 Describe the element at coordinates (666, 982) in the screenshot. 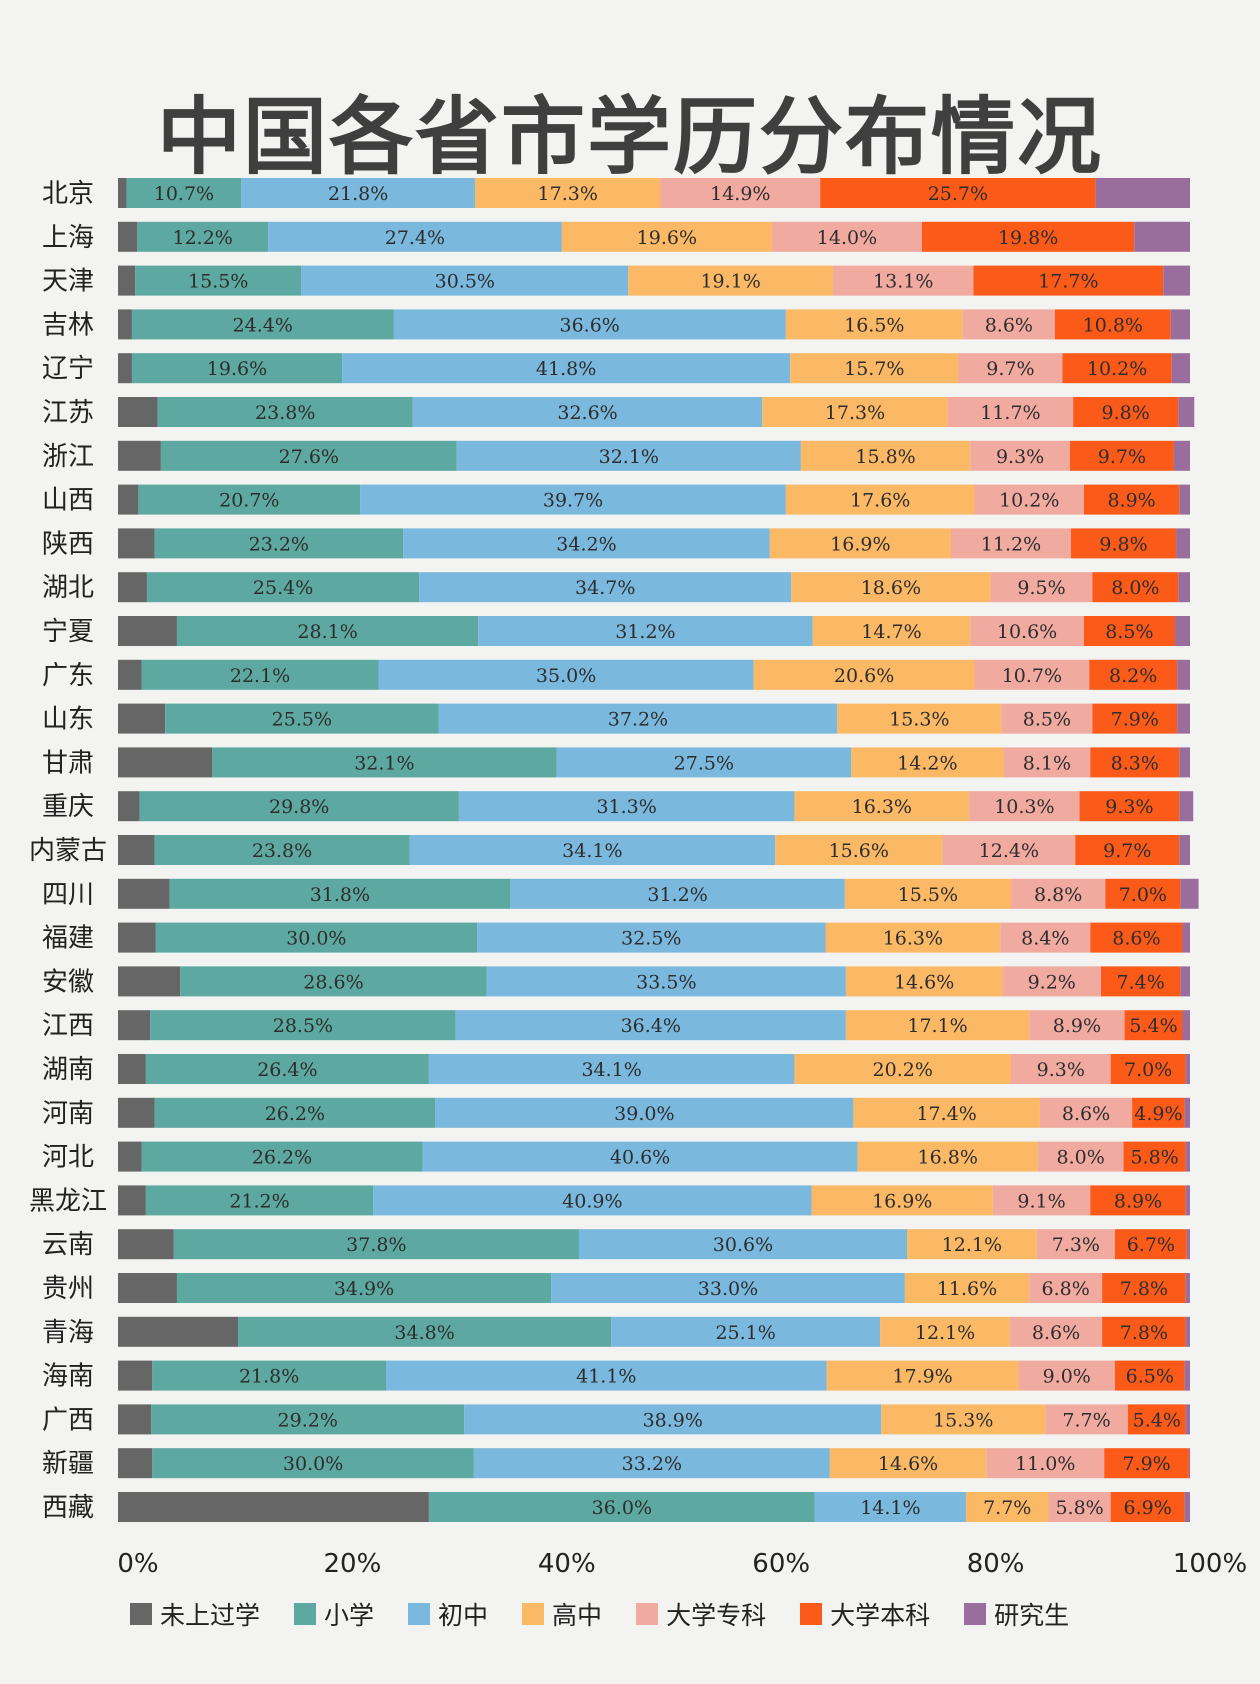

I see `data-label: 33.5%` at that location.